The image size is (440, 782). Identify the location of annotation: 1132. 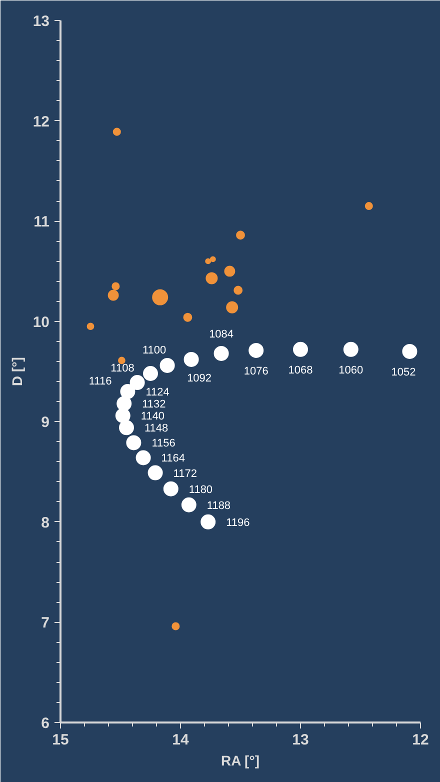
(154, 404).